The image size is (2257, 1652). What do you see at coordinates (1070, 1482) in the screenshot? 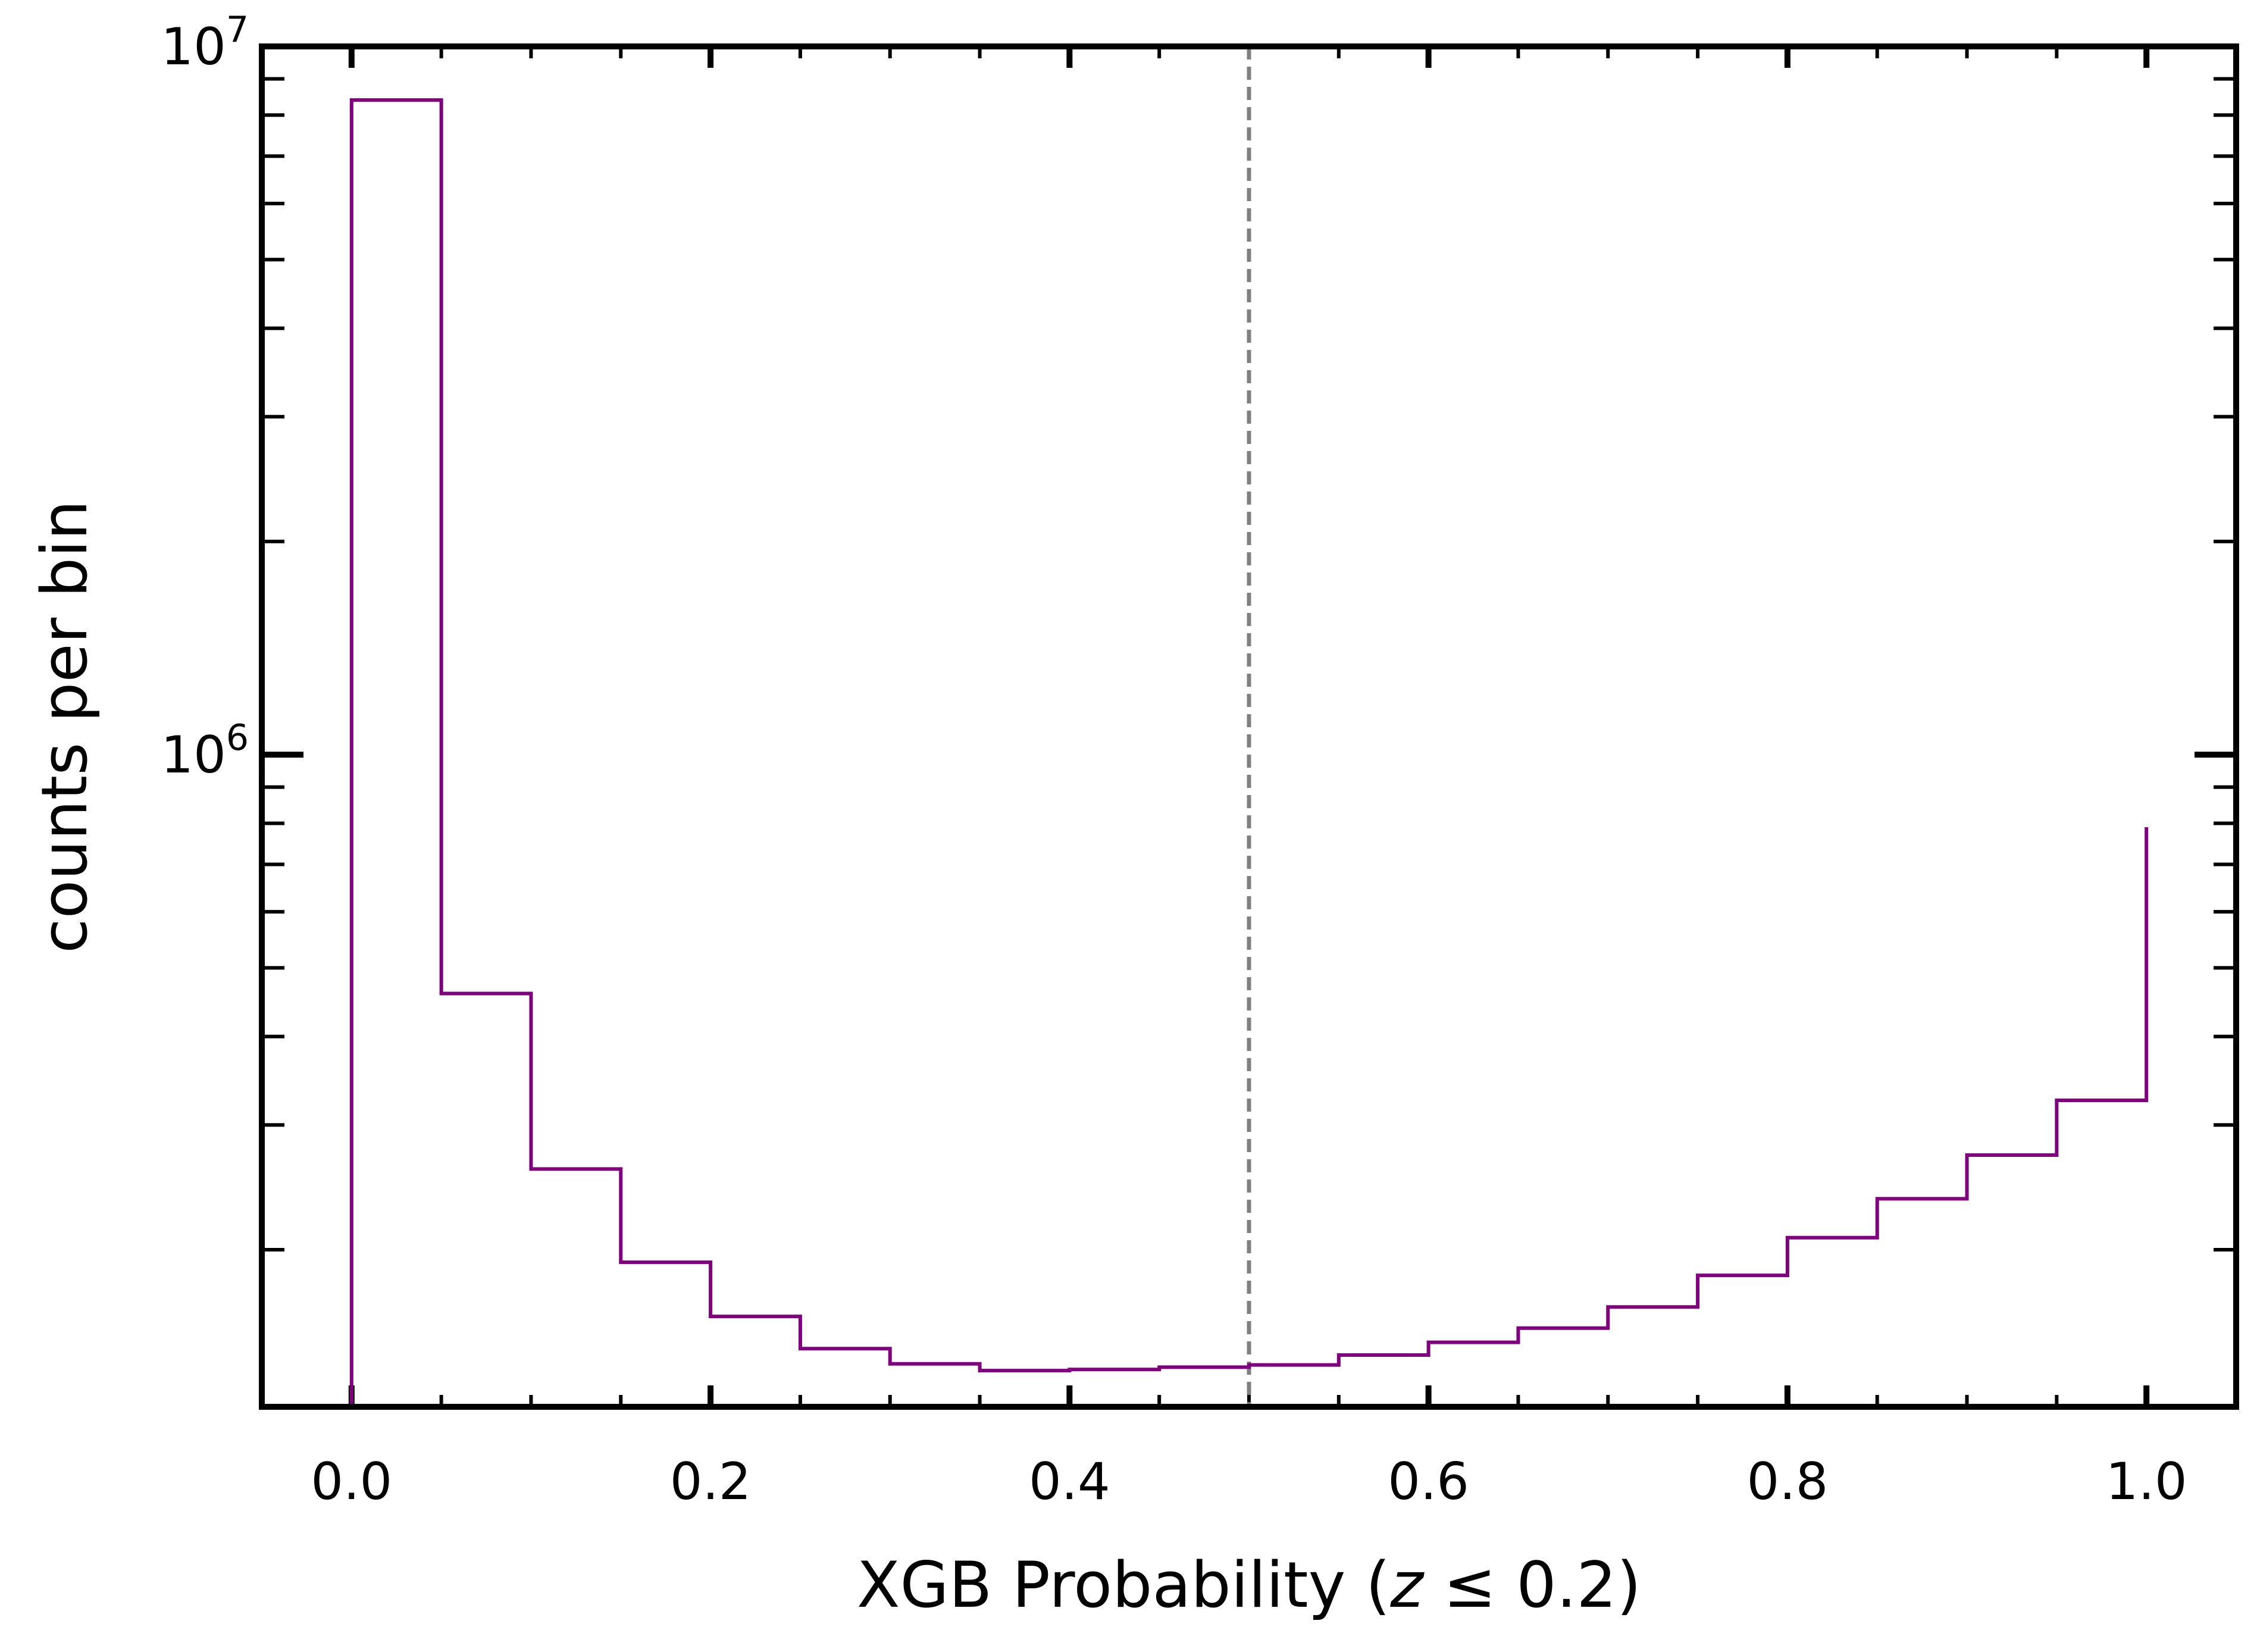
I see `x-tick-label: 0.4` at bounding box center [1070, 1482].